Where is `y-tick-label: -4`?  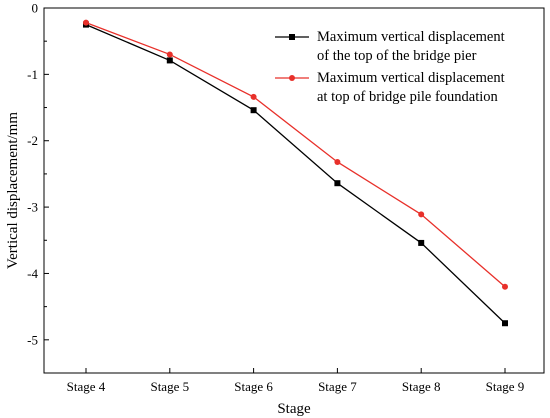 y-tick-label: -4 is located at coordinates (32, 273).